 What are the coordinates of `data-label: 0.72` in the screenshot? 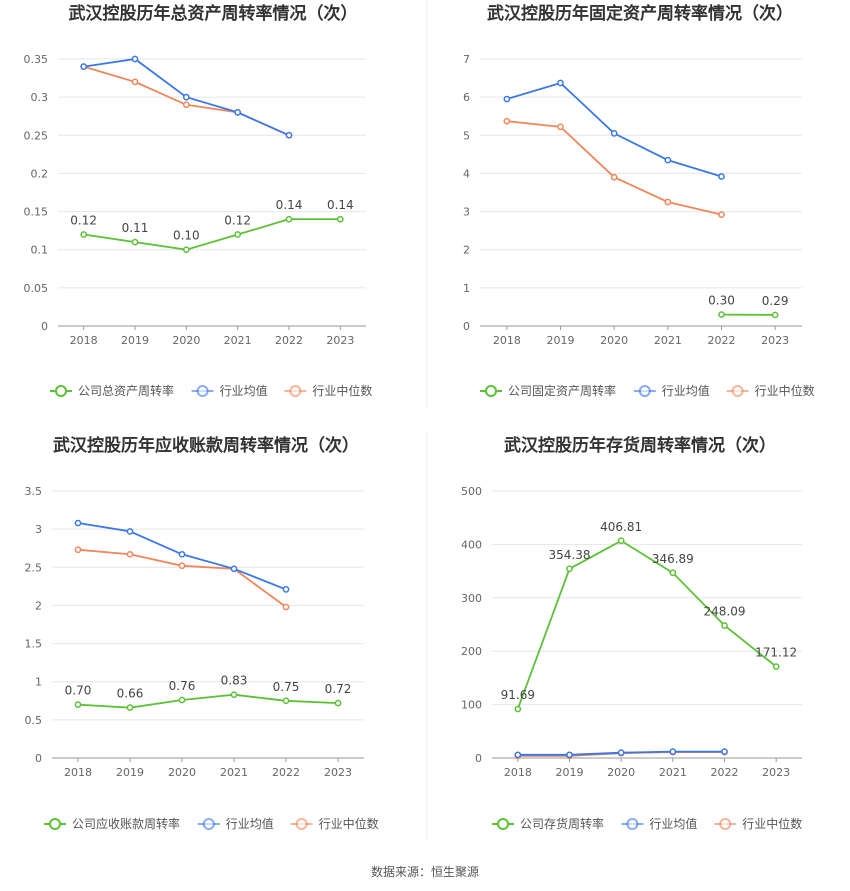 It's located at (338, 689).